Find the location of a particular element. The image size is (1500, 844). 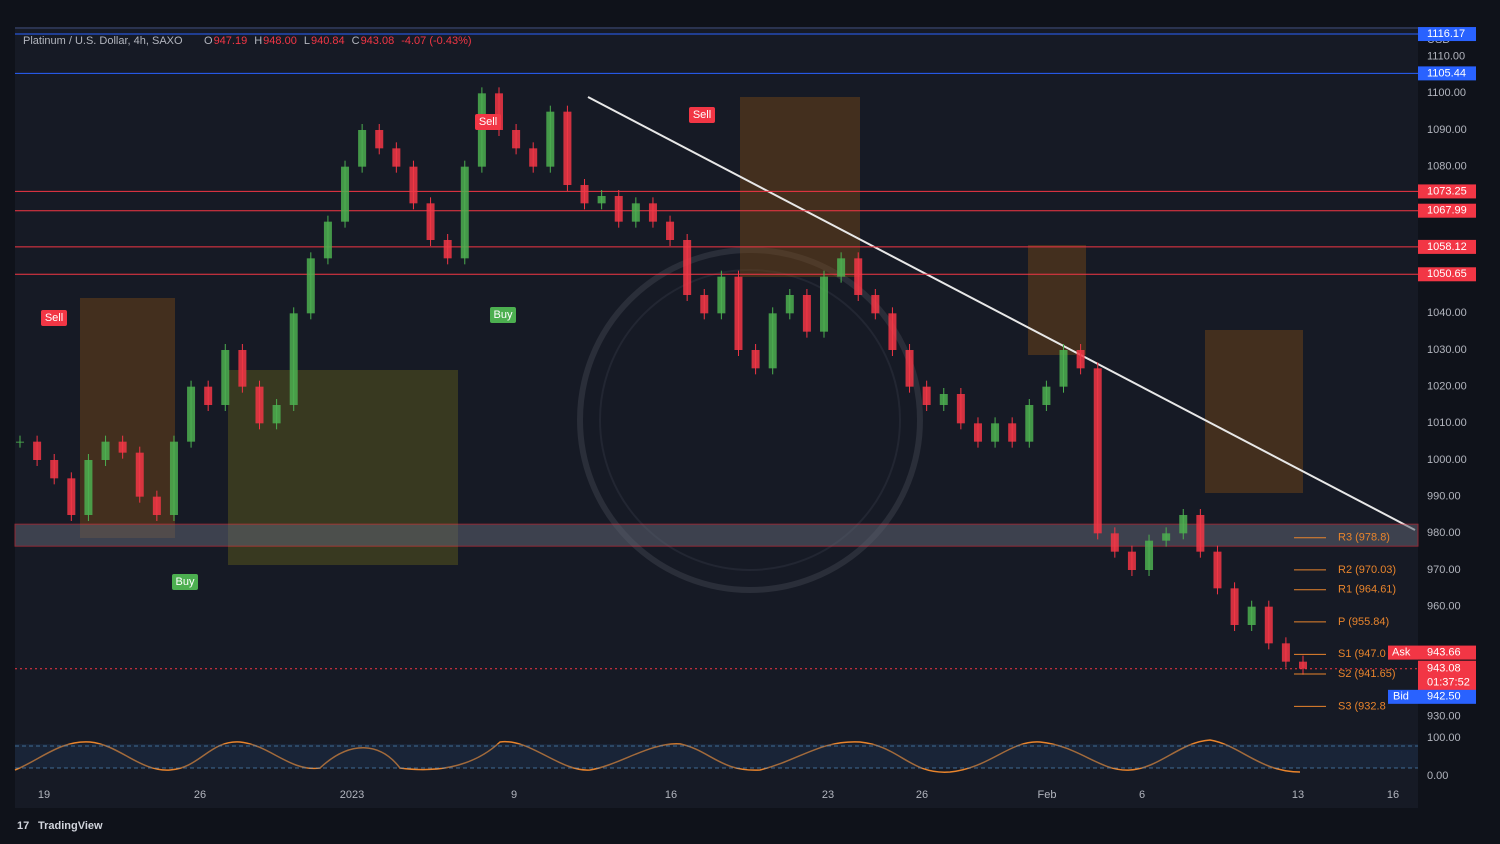

level-label: 1116.17 is located at coordinates (1446, 34).